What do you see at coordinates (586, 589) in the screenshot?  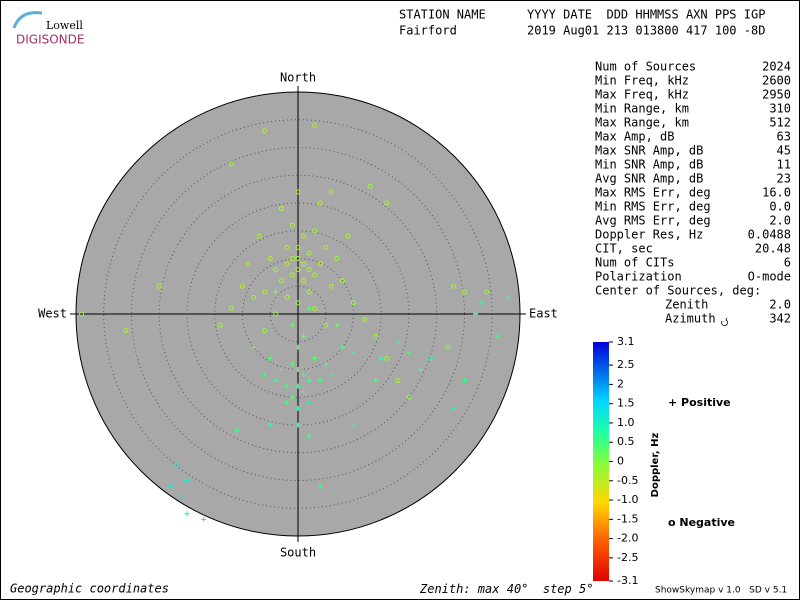 I see `zenith-step: 5°` at bounding box center [586, 589].